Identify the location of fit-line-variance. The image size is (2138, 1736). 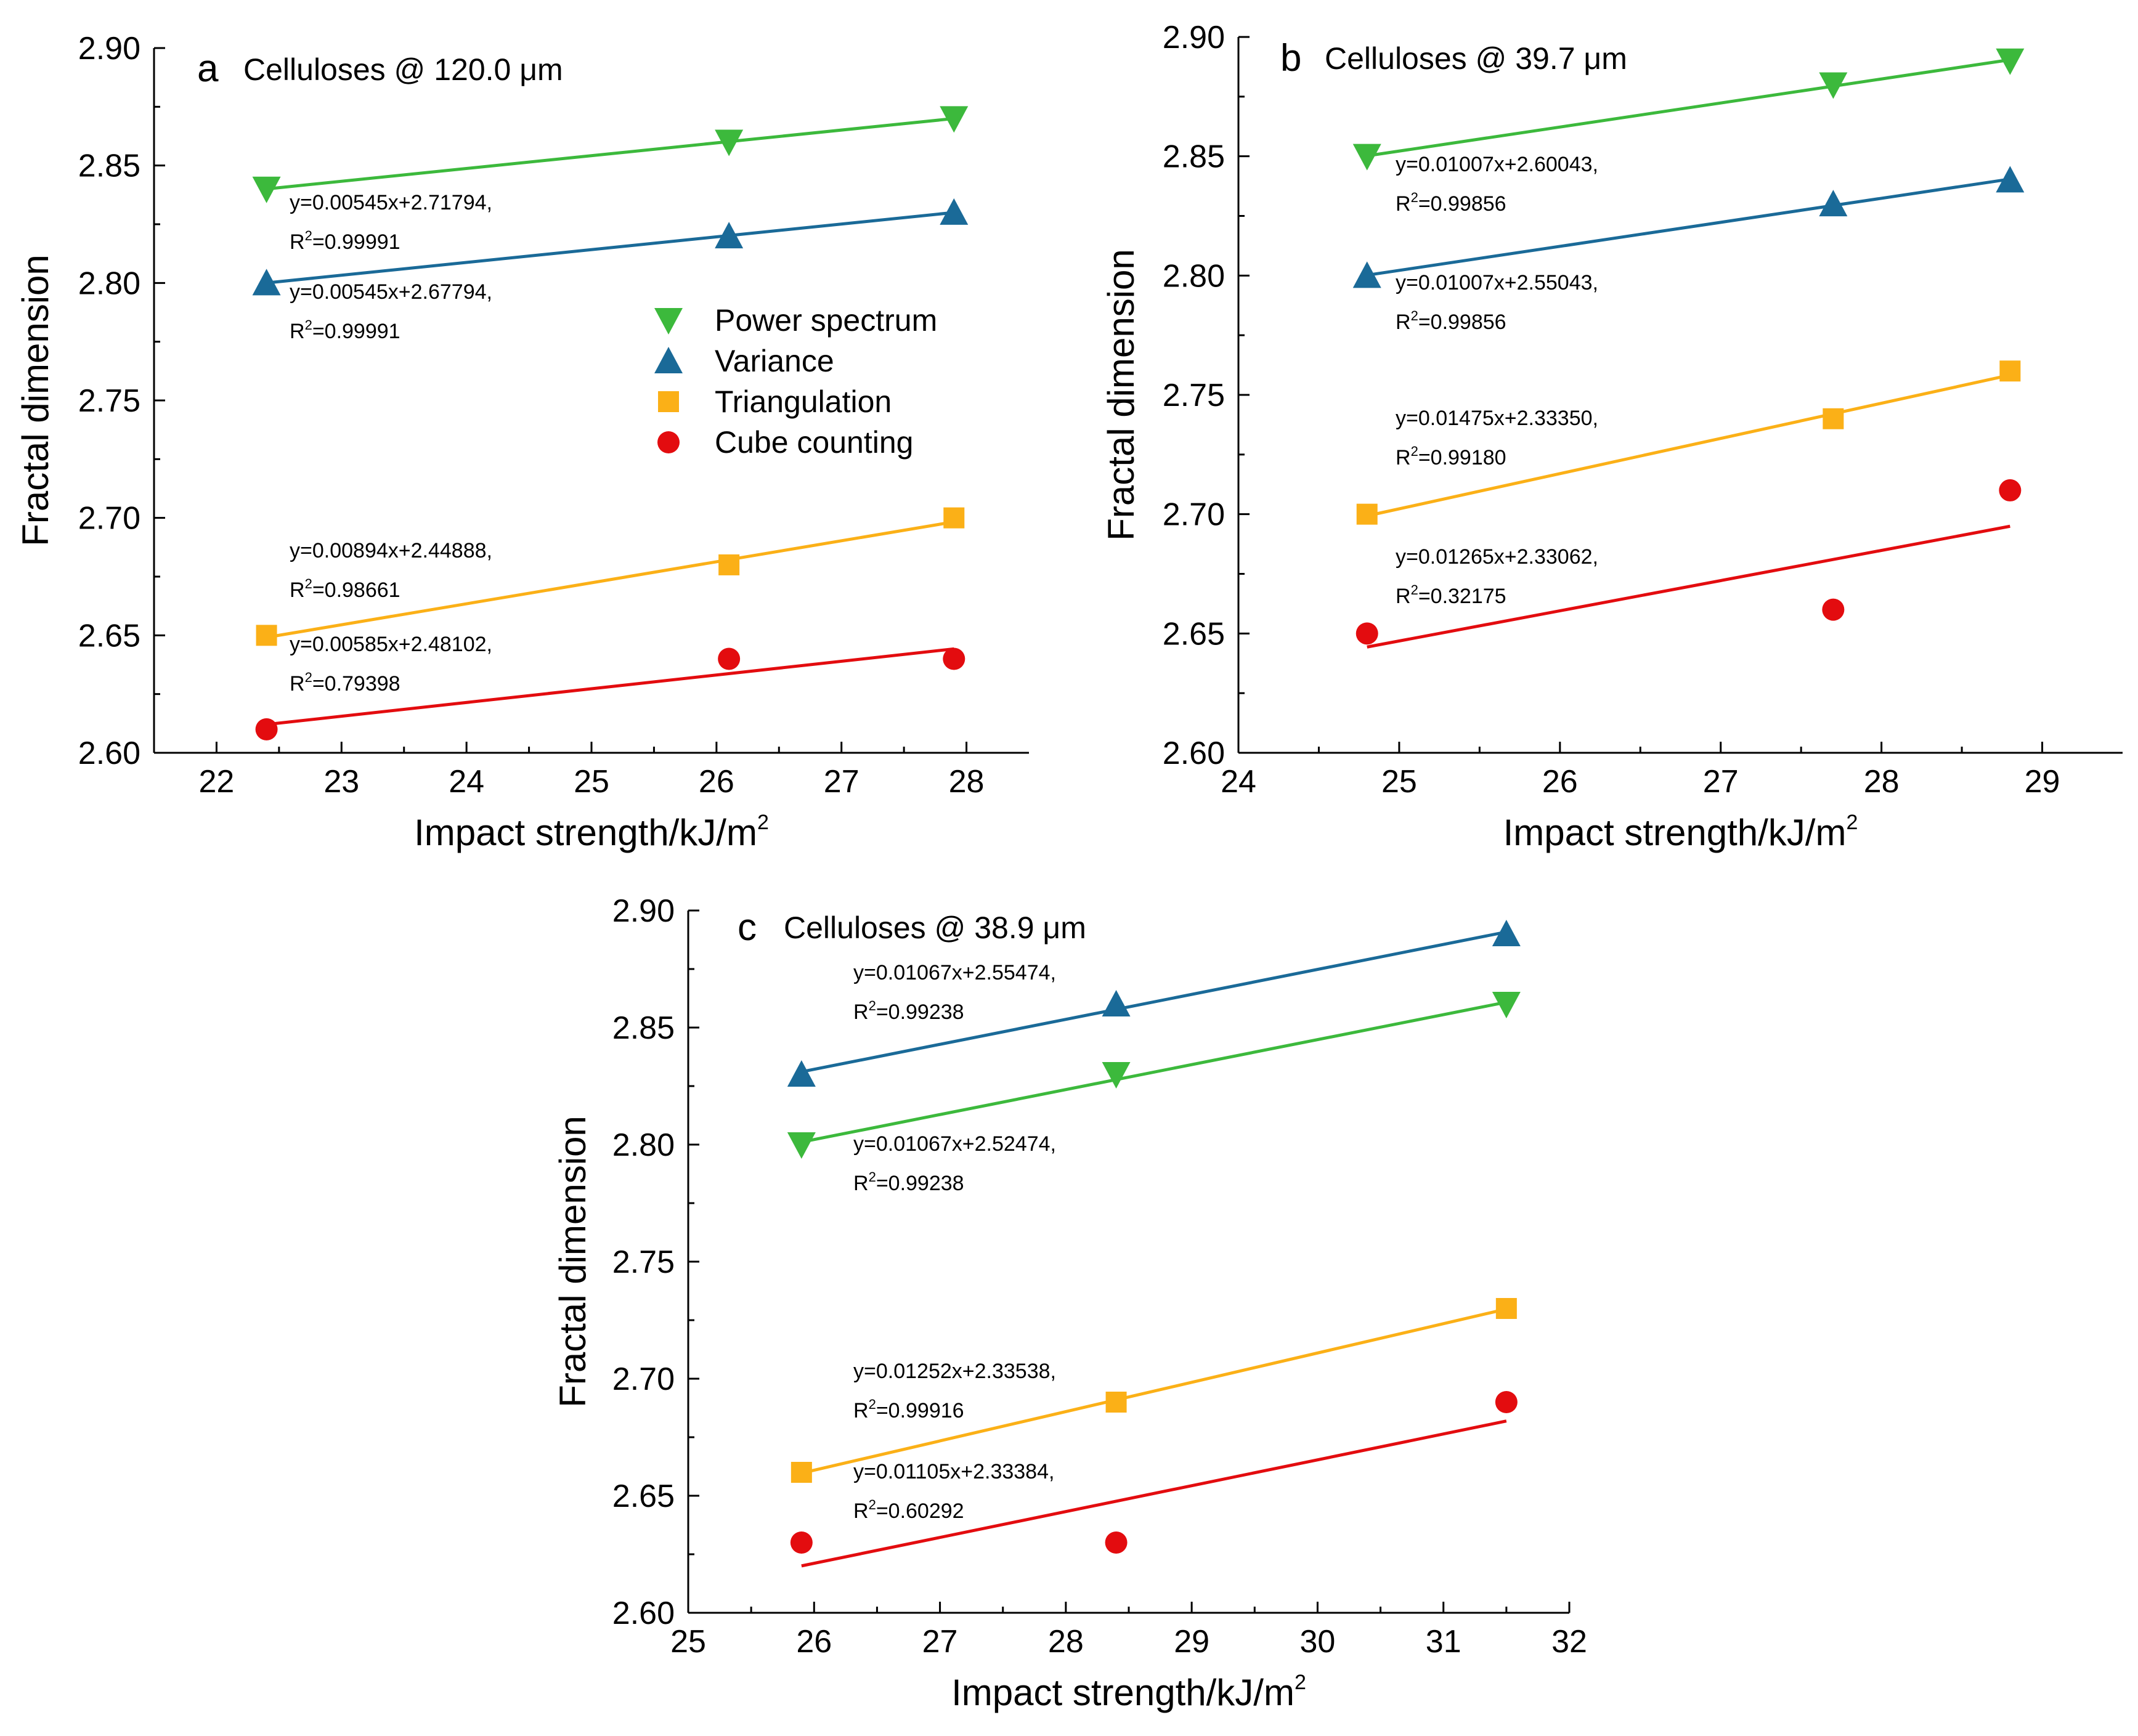
(610, 248).